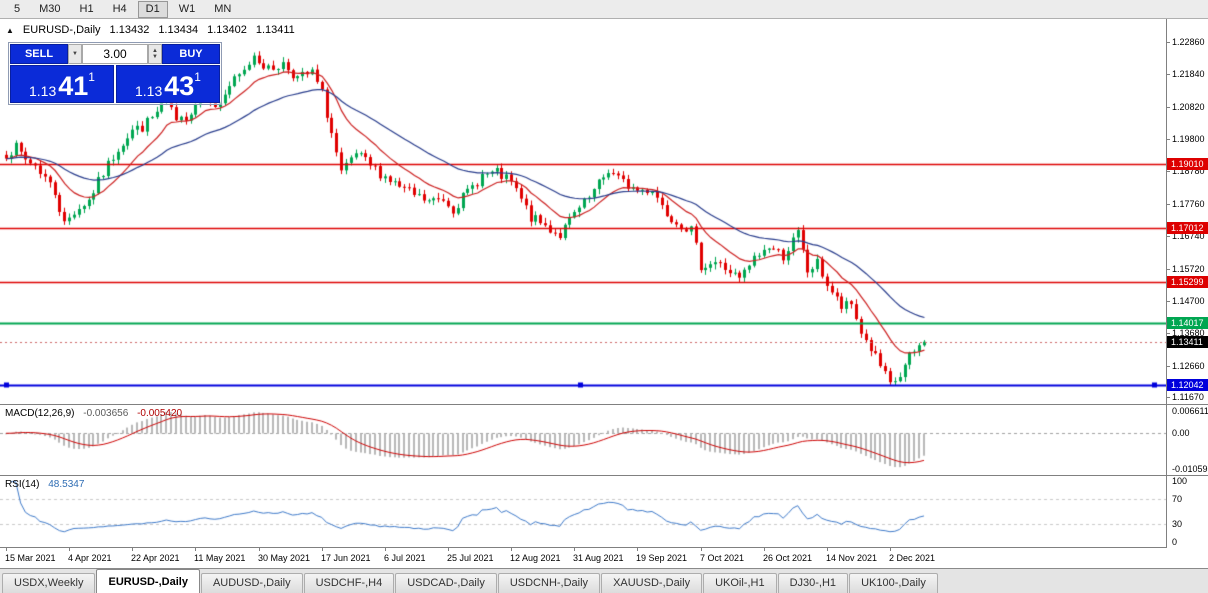 The width and height of the screenshot is (1208, 593). What do you see at coordinates (604, 404) in the screenshot?
I see `separator-chart-macd` at bounding box center [604, 404].